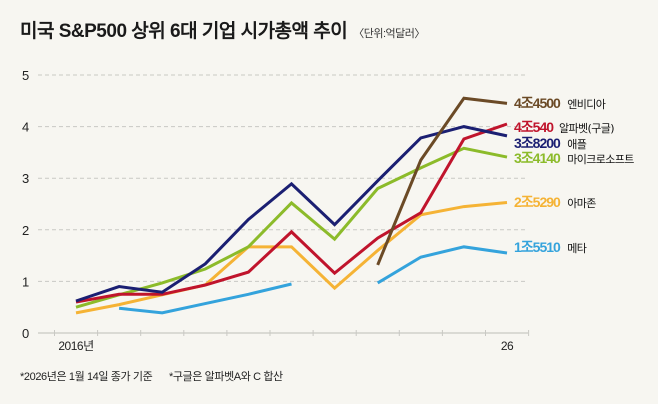 This screenshot has height=404, width=658. I want to click on series-name-label: 아마존, so click(581, 203).